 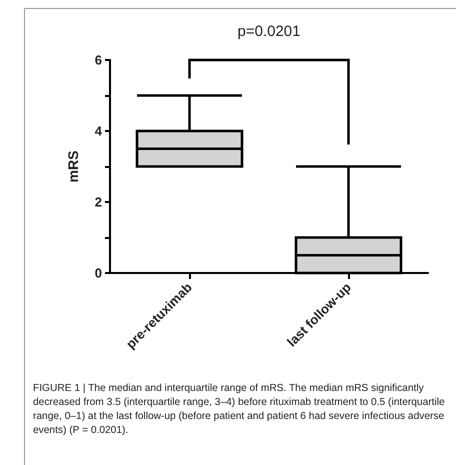 I want to click on caption: FIGURE 1 | The median and interquartile range of mRS. The median mRS significantly decreased from 3.5 (interquartile range, 3–4) before rituximab treatment to 0.5 (interquartile range, 0–1) at the last follow-up (before patient and patient 6 had severe infectious adverse events) (P = 0.0201)., so click(x=239, y=410).